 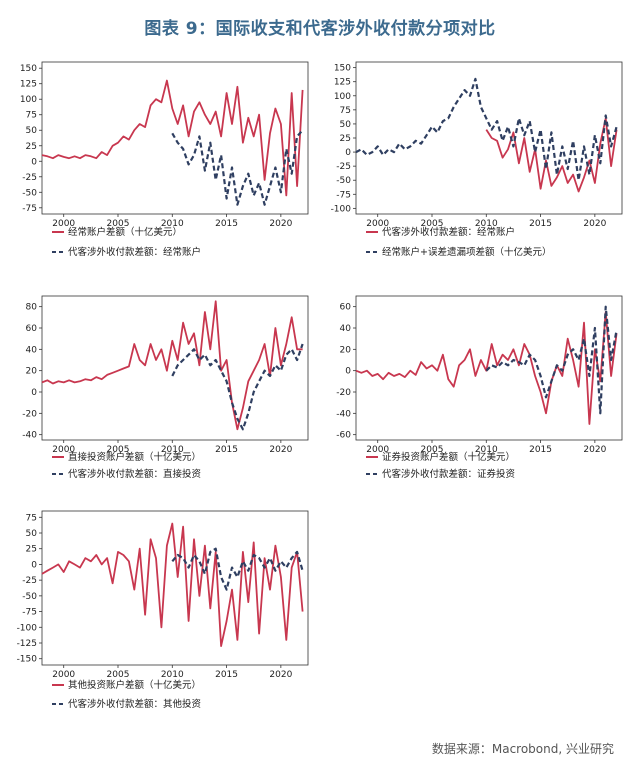 I want to click on plot-axes: -40 -20 0 20 40 60 80 2000 2005 2010 2015 2020, so click(x=165, y=375).